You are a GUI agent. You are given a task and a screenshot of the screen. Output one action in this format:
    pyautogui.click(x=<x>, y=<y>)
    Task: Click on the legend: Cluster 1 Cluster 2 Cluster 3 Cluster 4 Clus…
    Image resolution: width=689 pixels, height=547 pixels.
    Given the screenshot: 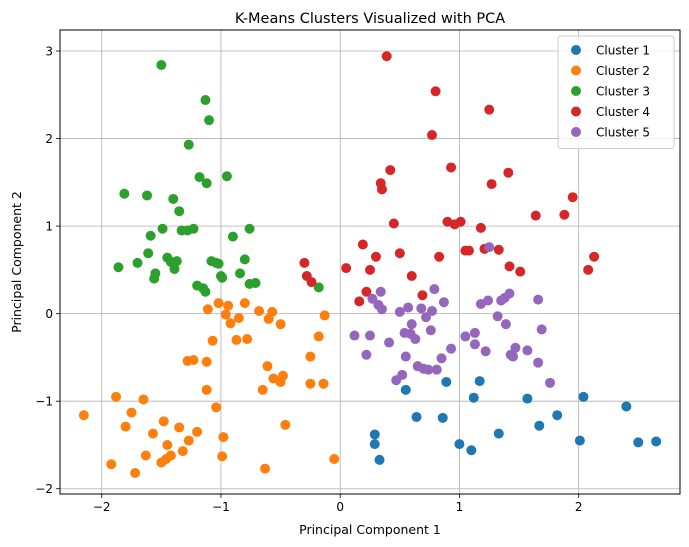 What is the action you would take?
    pyautogui.click(x=616, y=92)
    